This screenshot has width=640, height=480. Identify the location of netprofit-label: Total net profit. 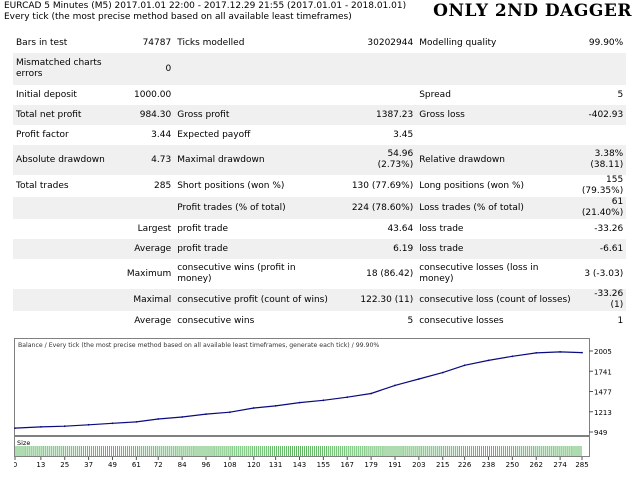
(49, 114).